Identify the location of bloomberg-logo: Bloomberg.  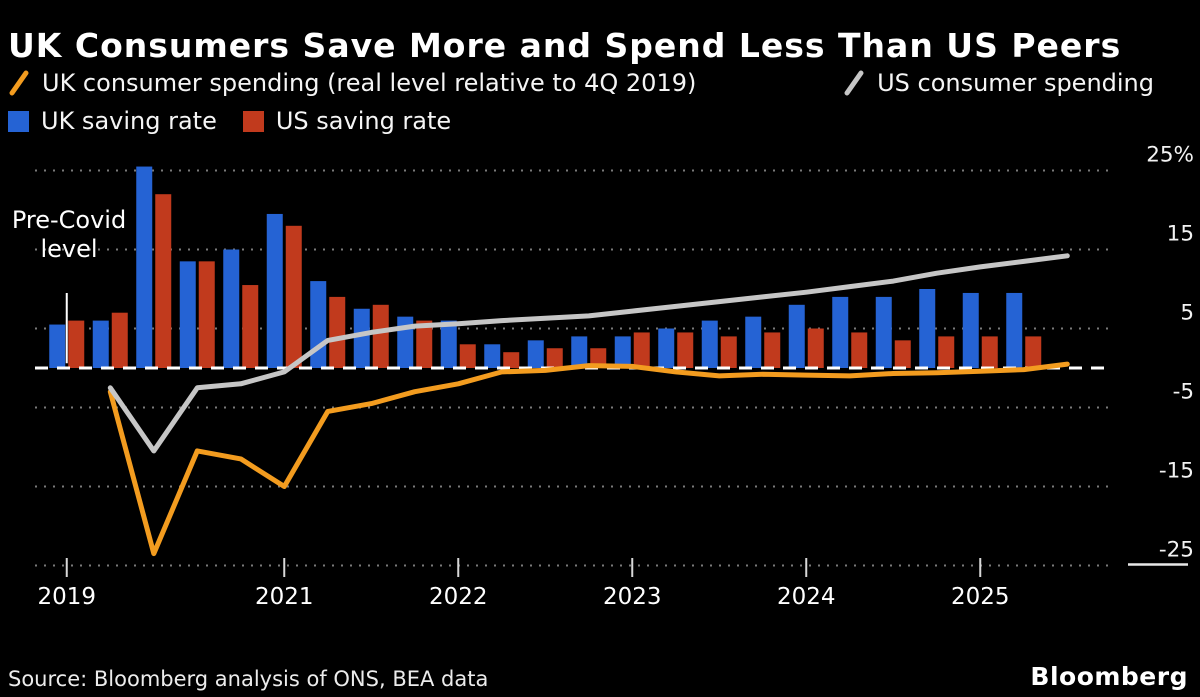
(1109, 676).